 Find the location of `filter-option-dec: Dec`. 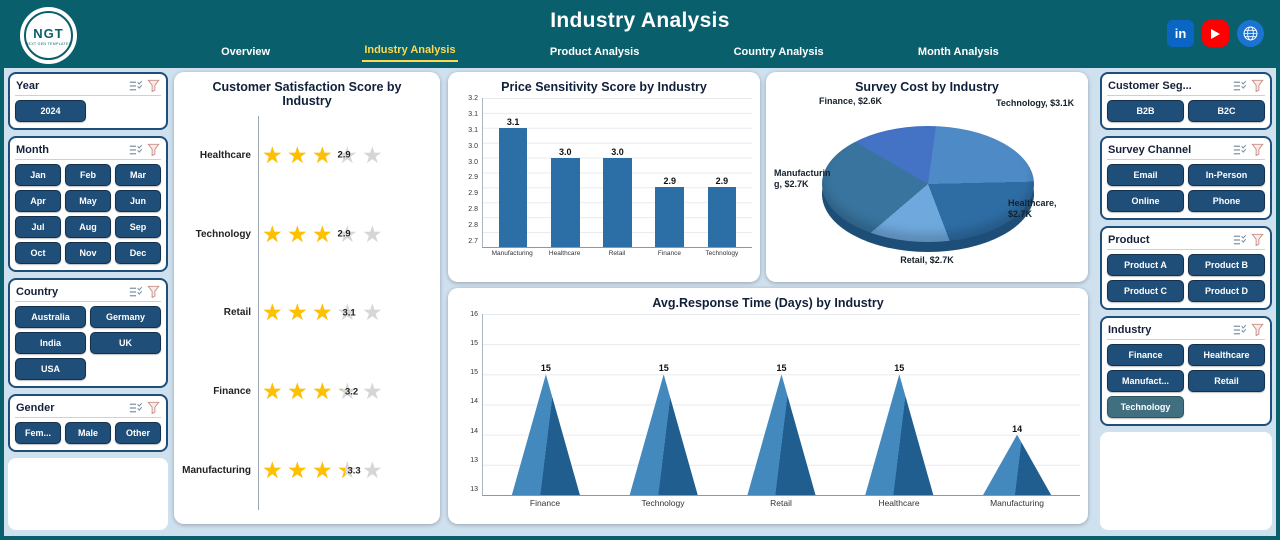

filter-option-dec: Dec is located at coordinates (138, 253).